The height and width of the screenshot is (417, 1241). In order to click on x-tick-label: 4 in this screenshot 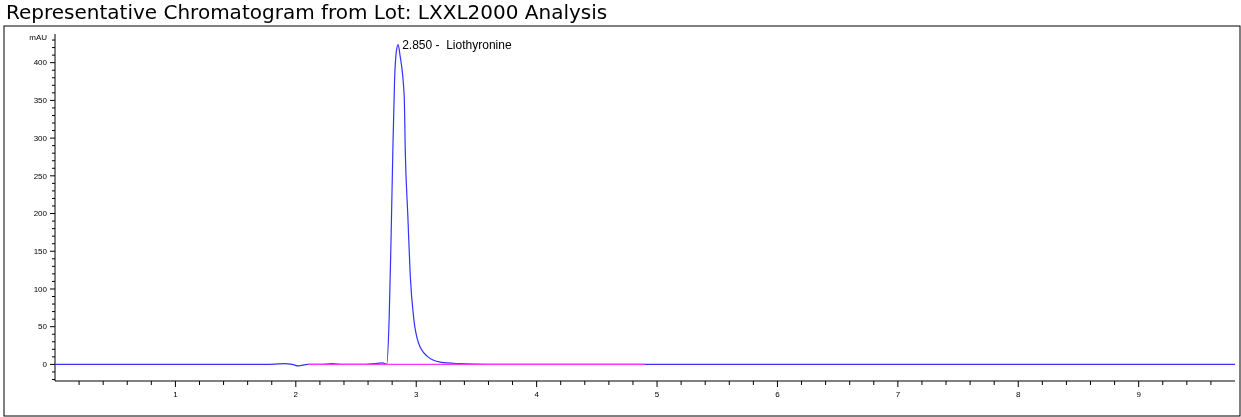, I will do `click(537, 394)`.